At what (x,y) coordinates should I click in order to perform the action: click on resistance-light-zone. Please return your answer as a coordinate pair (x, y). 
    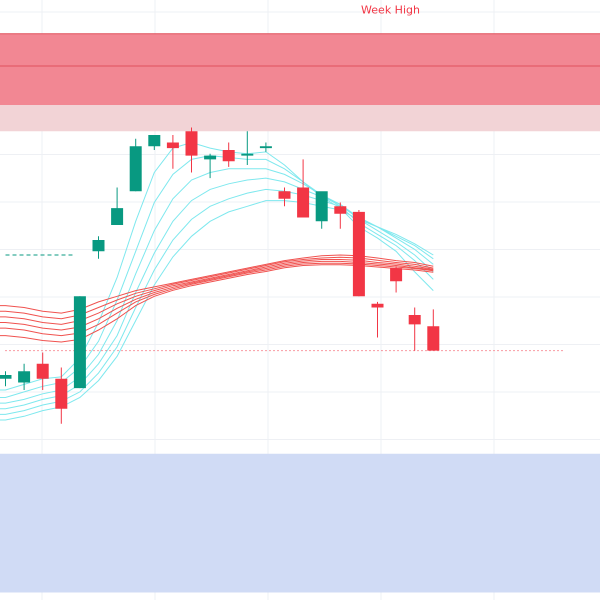
    Looking at the image, I should click on (300, 118).